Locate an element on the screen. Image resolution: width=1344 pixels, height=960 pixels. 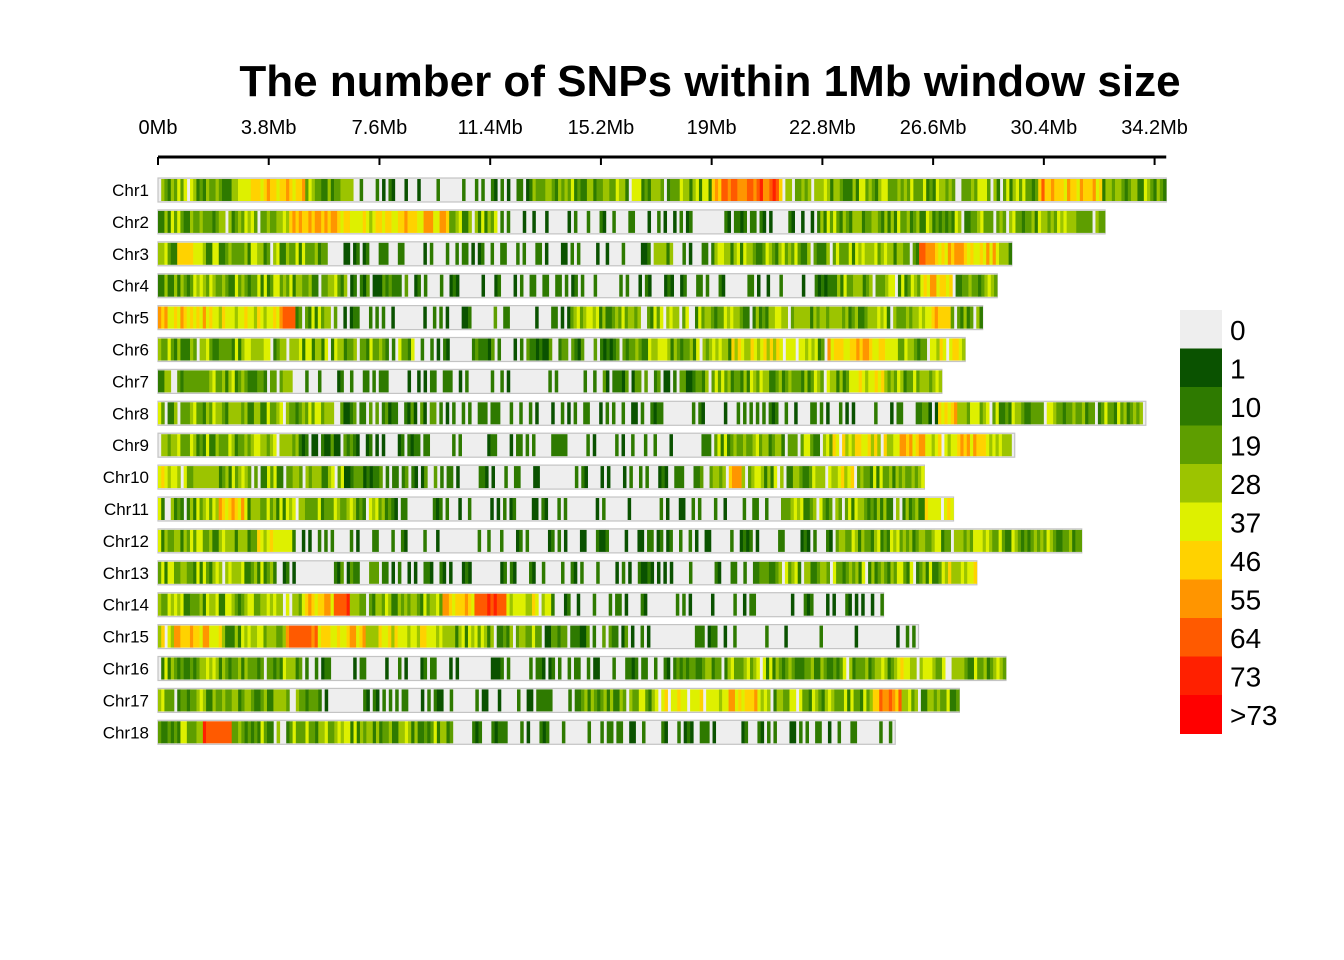
legend-swatch is located at coordinates (1201, 368).